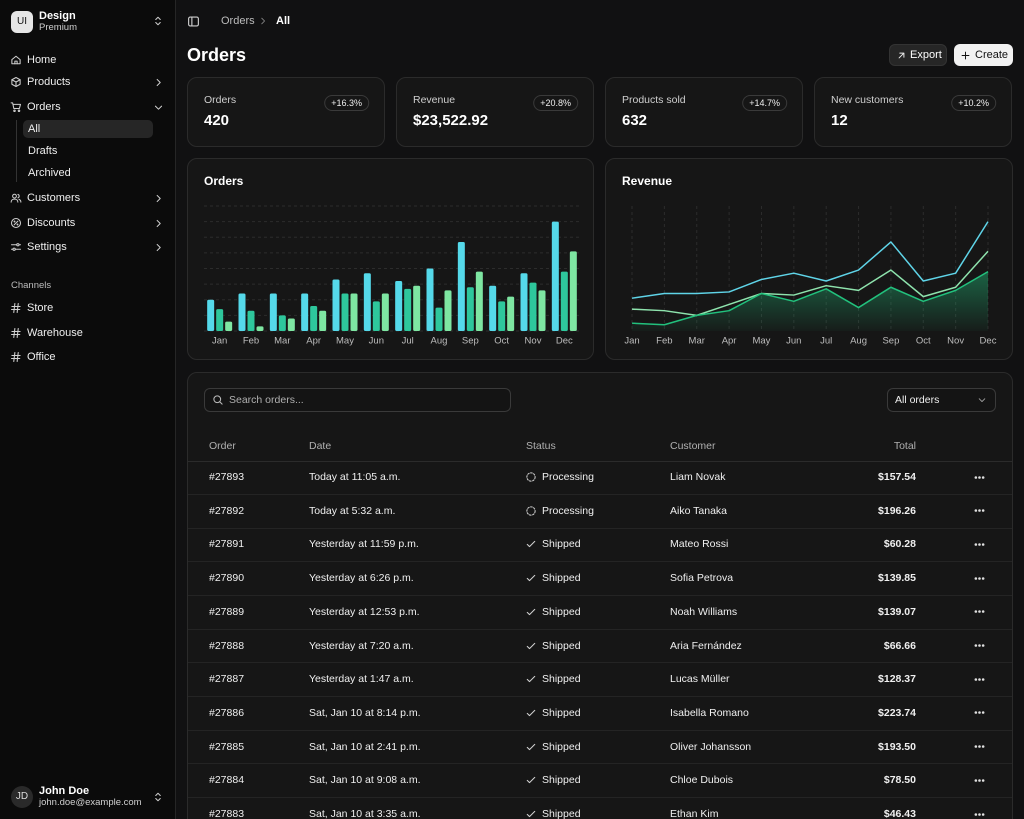 This screenshot has height=819, width=1024. I want to click on x-tick-label: Sep, so click(470, 341).